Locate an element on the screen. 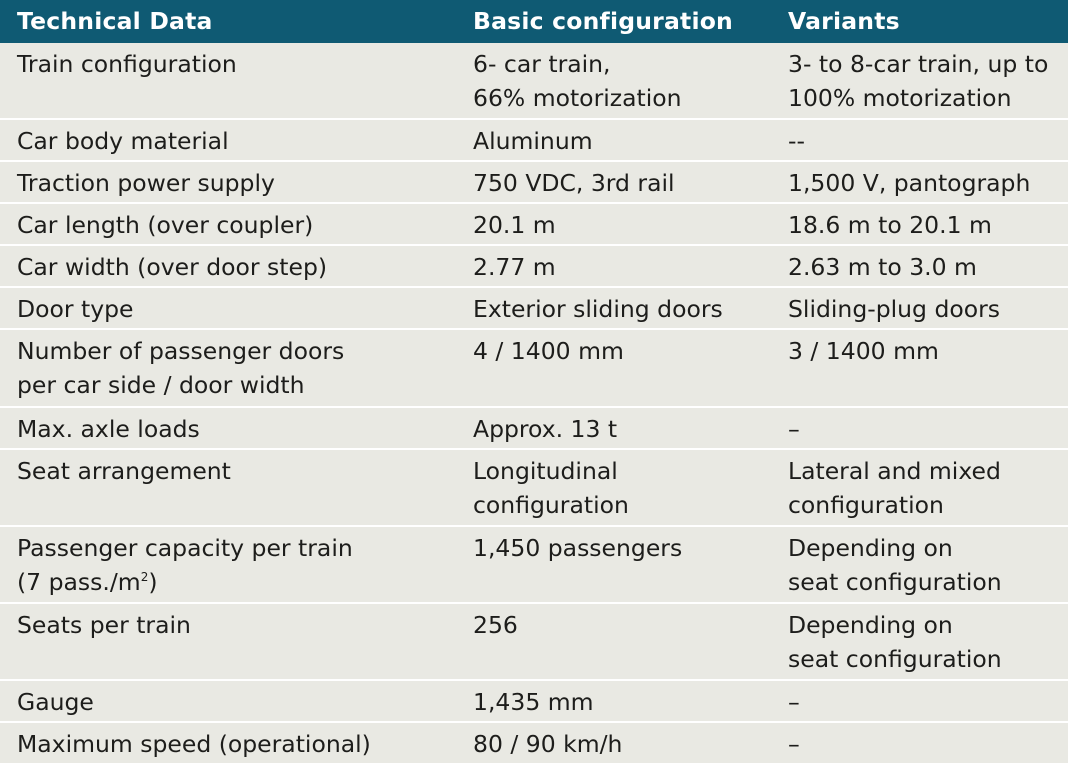  variant-value: Lateral and mixed configuration is located at coordinates (894, 488).